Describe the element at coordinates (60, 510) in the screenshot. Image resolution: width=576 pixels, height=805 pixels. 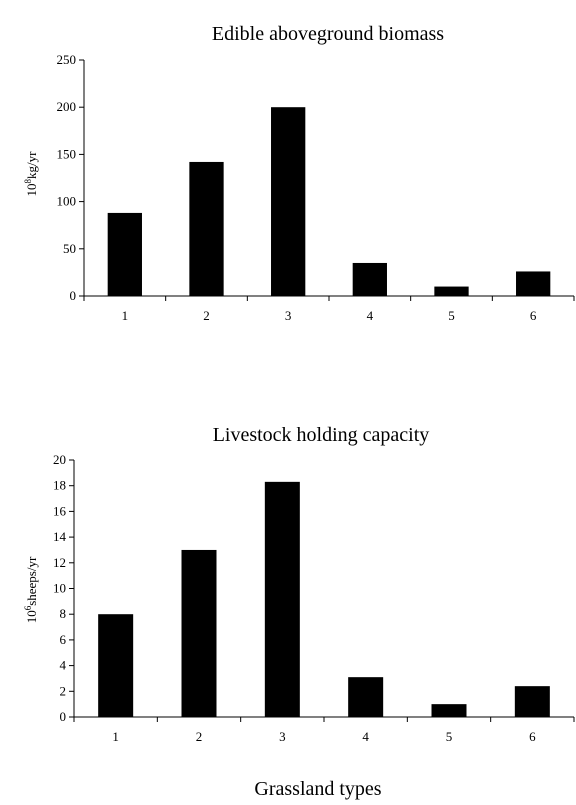
I see `y-tick-label: 16` at that location.